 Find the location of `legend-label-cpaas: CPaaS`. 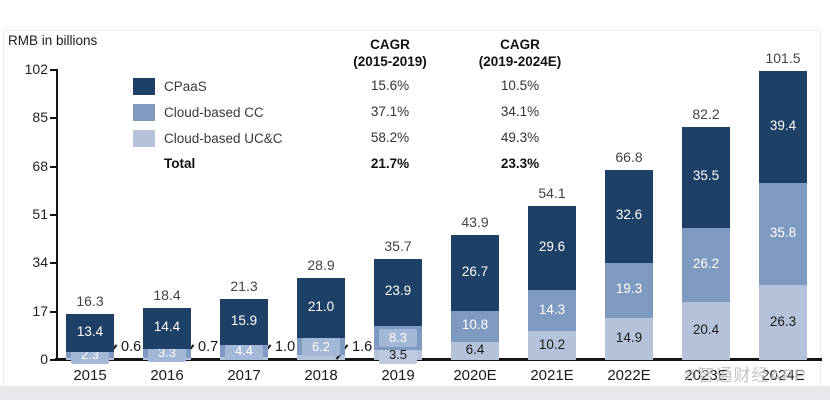

legend-label-cpaas: CPaaS is located at coordinates (185, 86).